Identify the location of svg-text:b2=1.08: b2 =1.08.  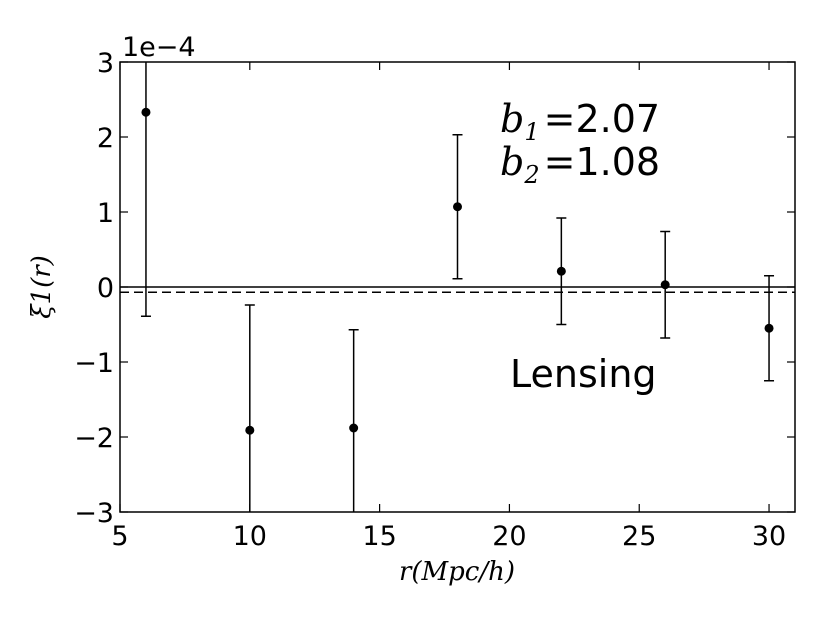
(580, 164).